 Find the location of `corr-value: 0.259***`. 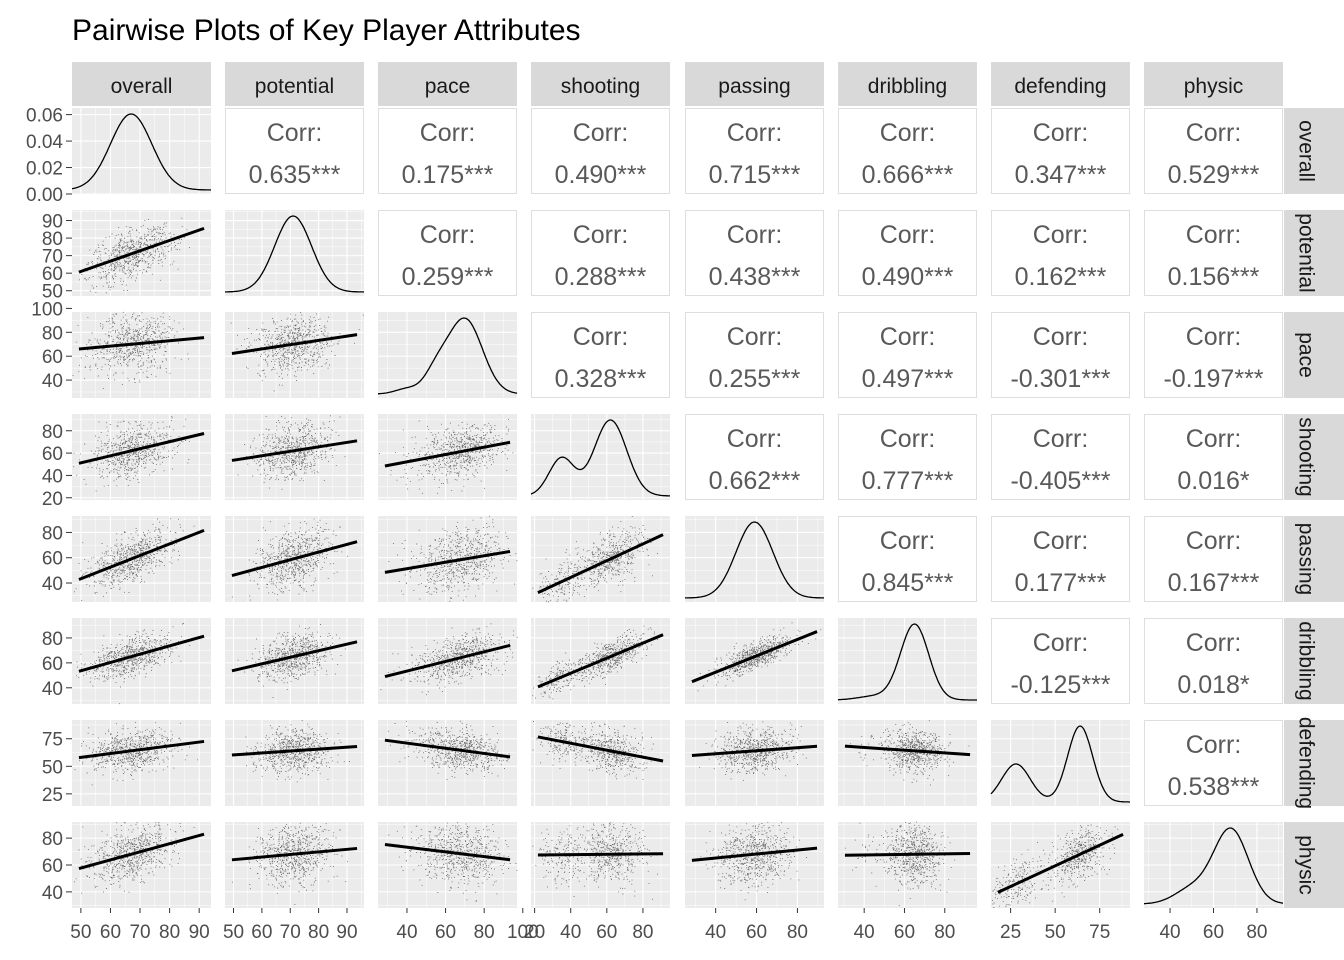

corr-value: 0.259*** is located at coordinates (448, 277).